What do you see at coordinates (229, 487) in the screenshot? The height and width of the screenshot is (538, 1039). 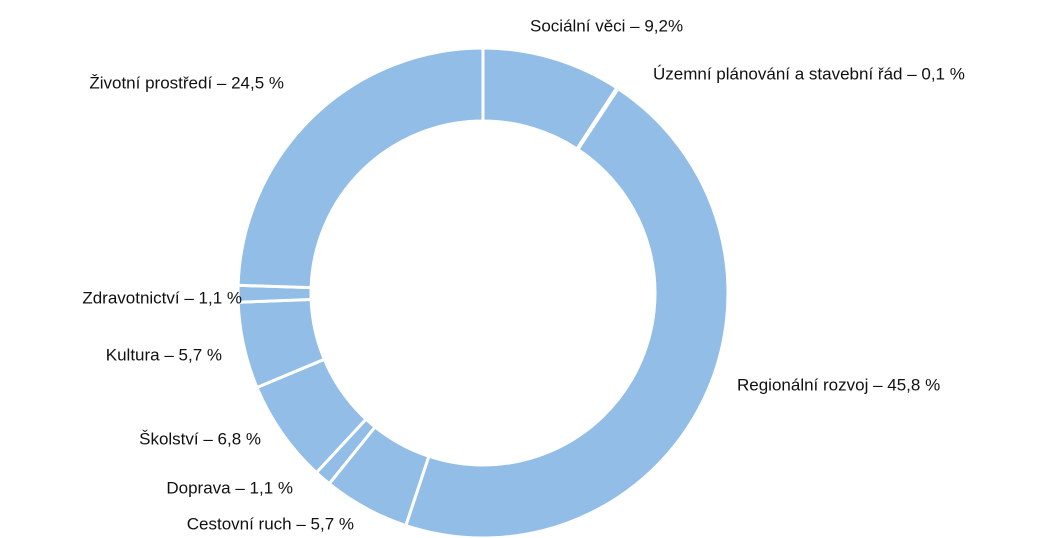 I see `slice-label: Doprava – 1,1 %` at bounding box center [229, 487].